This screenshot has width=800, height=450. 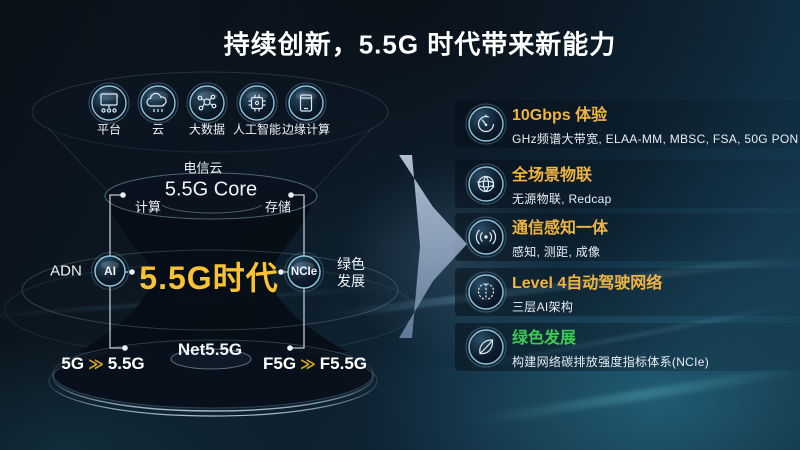 I want to click on sensing-icon, so click(x=486, y=237).